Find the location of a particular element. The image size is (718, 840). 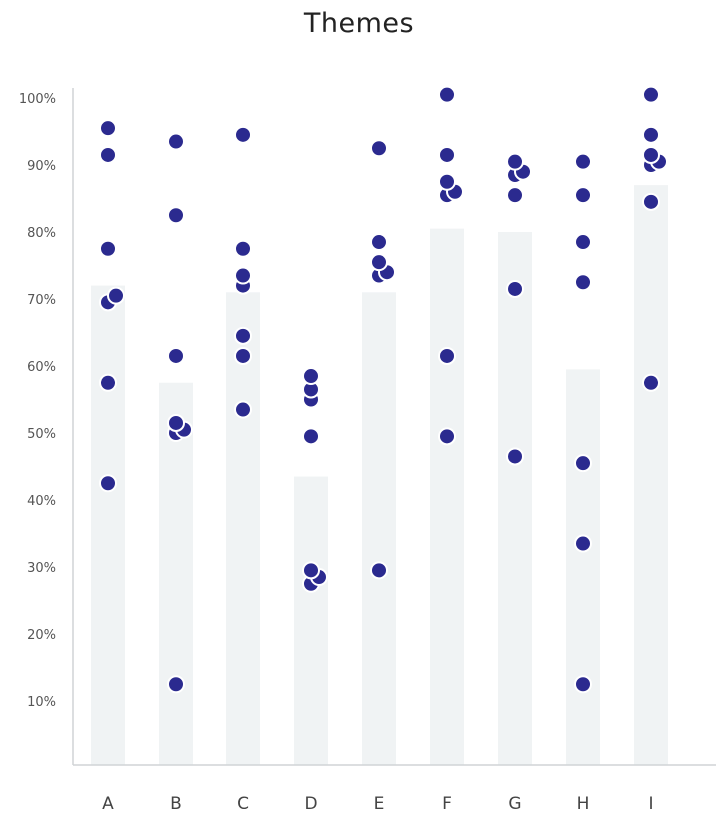

bar-I is located at coordinates (651, 475).